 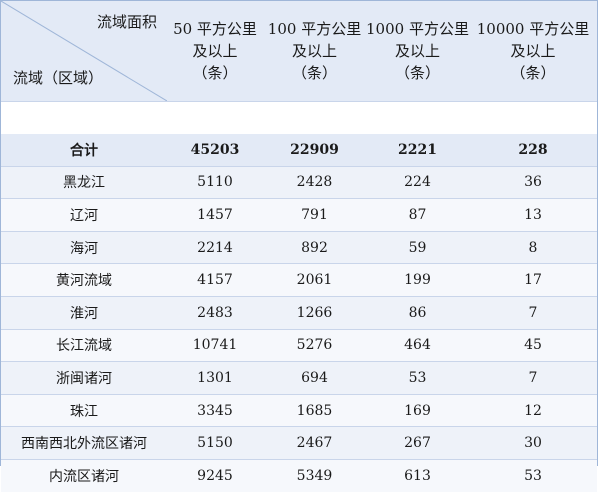 I want to click on table-row: 长江流域 10741 5276 464 45, so click(x=299, y=345).